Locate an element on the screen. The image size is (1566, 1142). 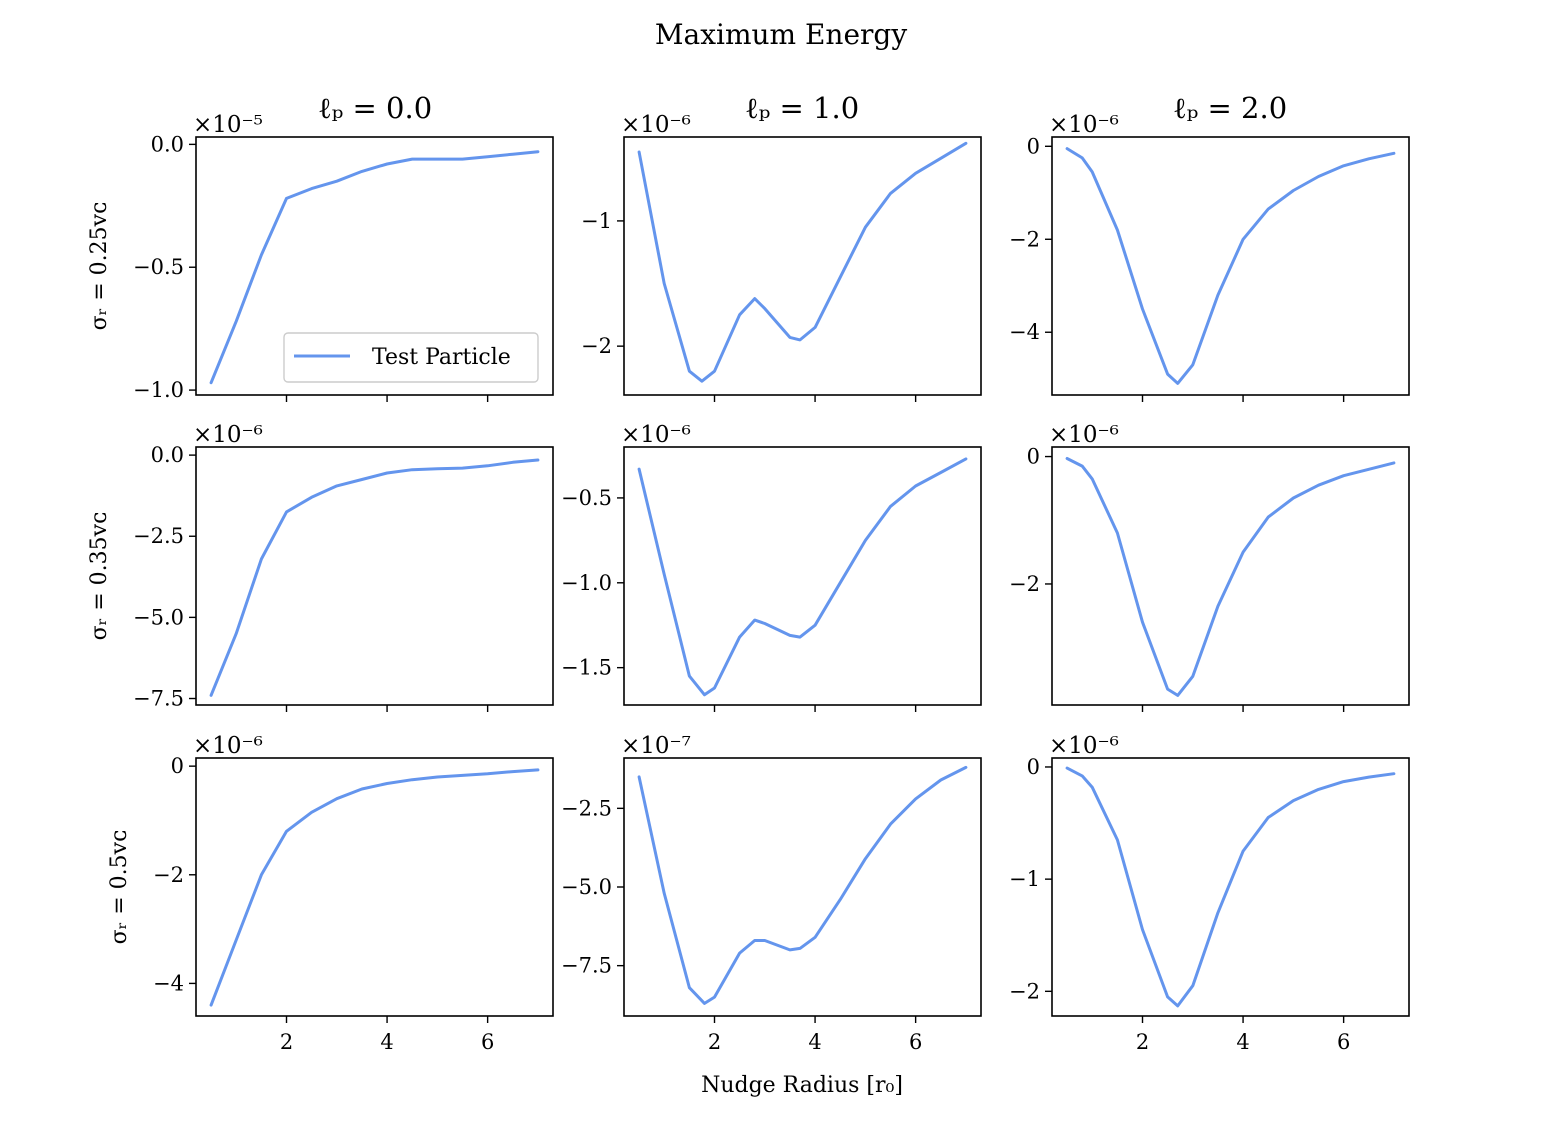
panel-2-2: 0 −1 −2 2 4 6 ×10⁻⁶ is located at coordinates (1209, 893).